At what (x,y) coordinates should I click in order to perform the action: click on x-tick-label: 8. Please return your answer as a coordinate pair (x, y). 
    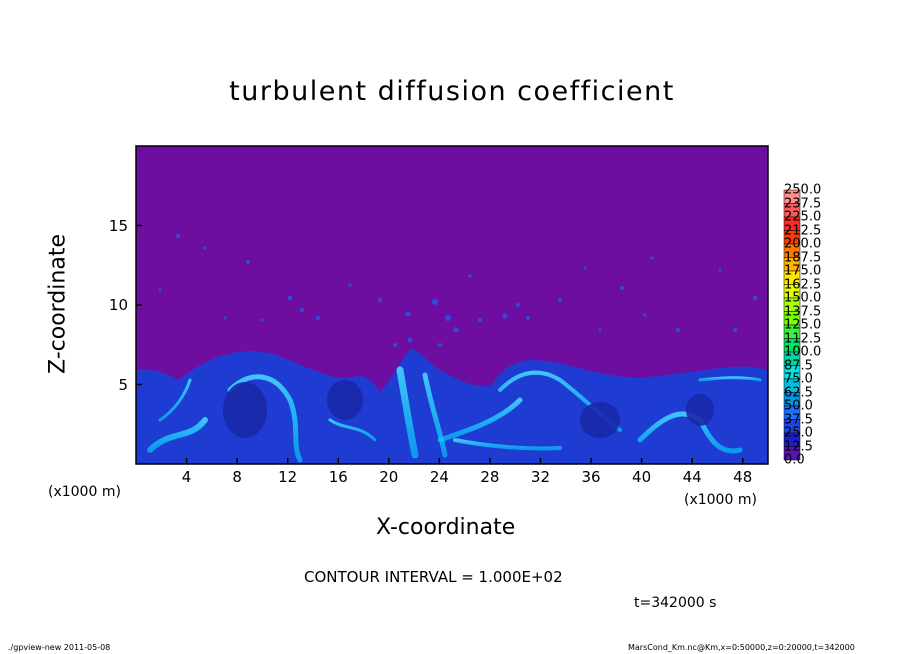
    Looking at the image, I should click on (237, 477).